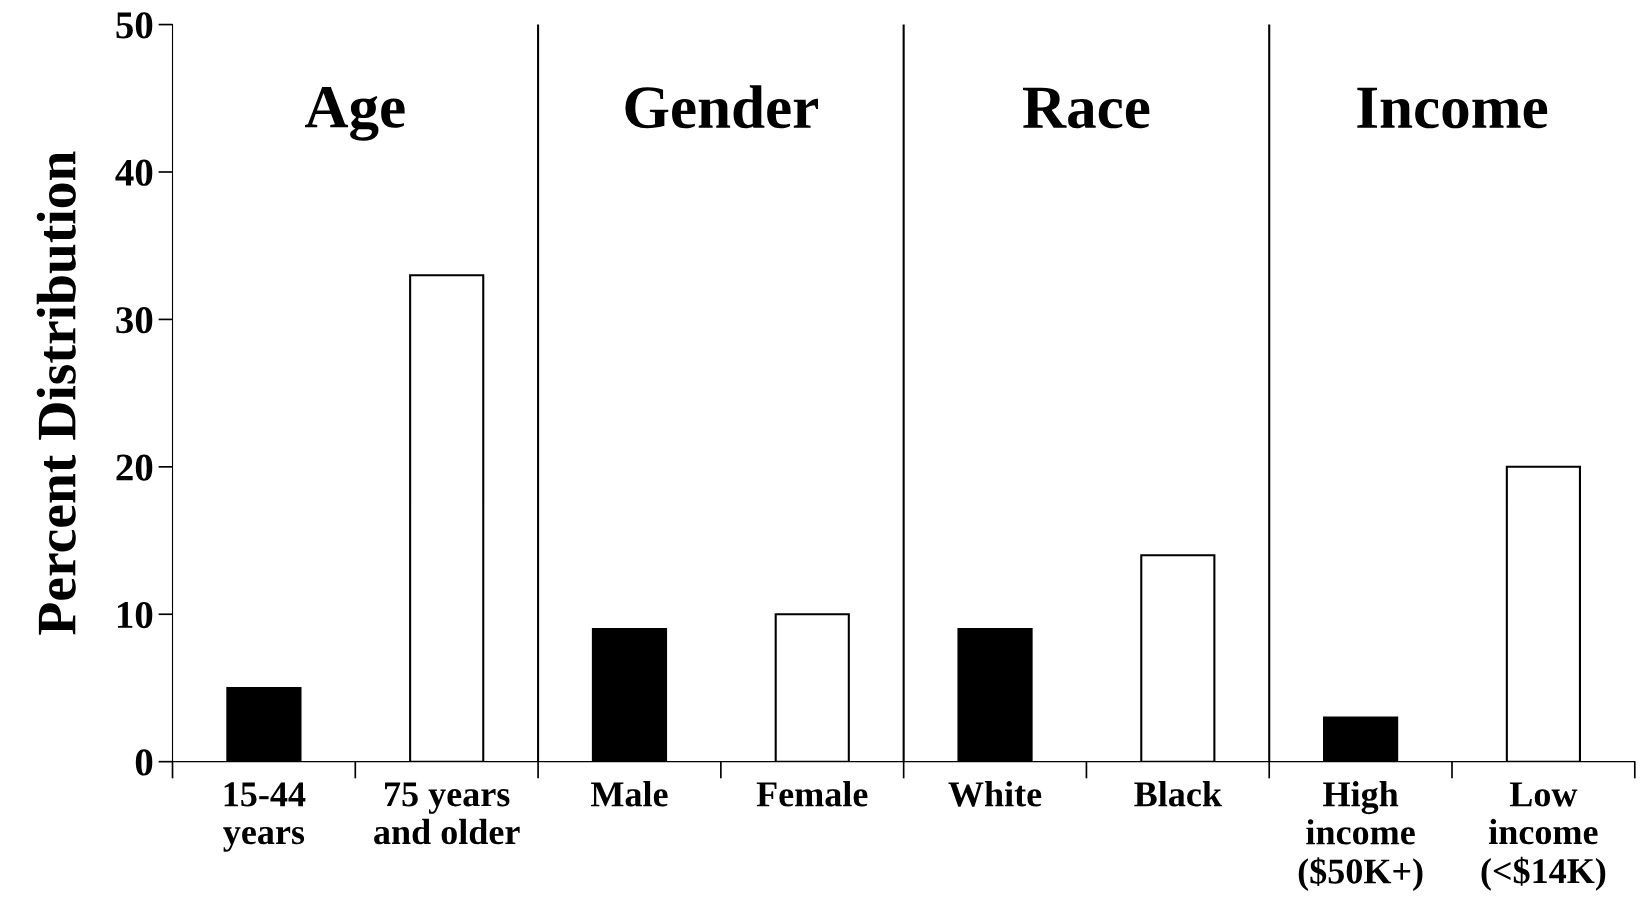 The image size is (1643, 910). Describe the element at coordinates (1178, 794) in the screenshot. I see `x-tick-label: Black` at that location.